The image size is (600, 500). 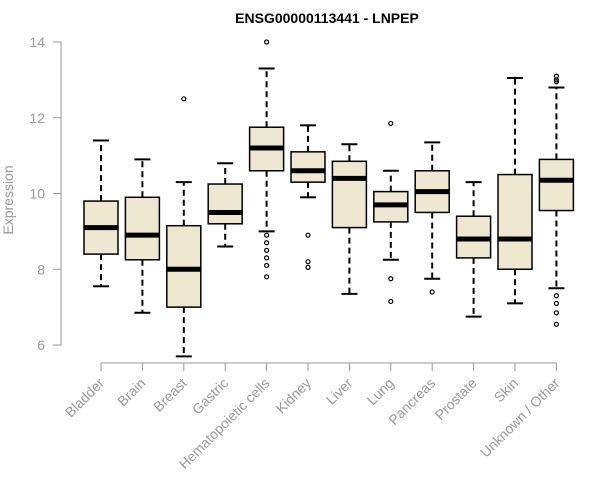 I want to click on y-tick-label: 10, so click(x=37, y=194).